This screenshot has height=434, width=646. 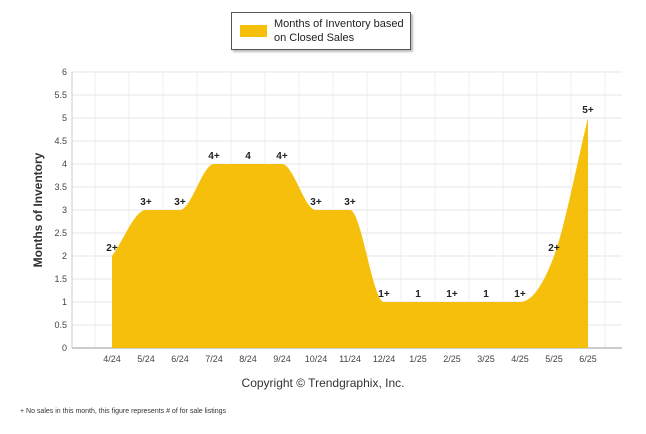 What do you see at coordinates (316, 359) in the screenshot?
I see `x-tick-label: 10/24` at bounding box center [316, 359].